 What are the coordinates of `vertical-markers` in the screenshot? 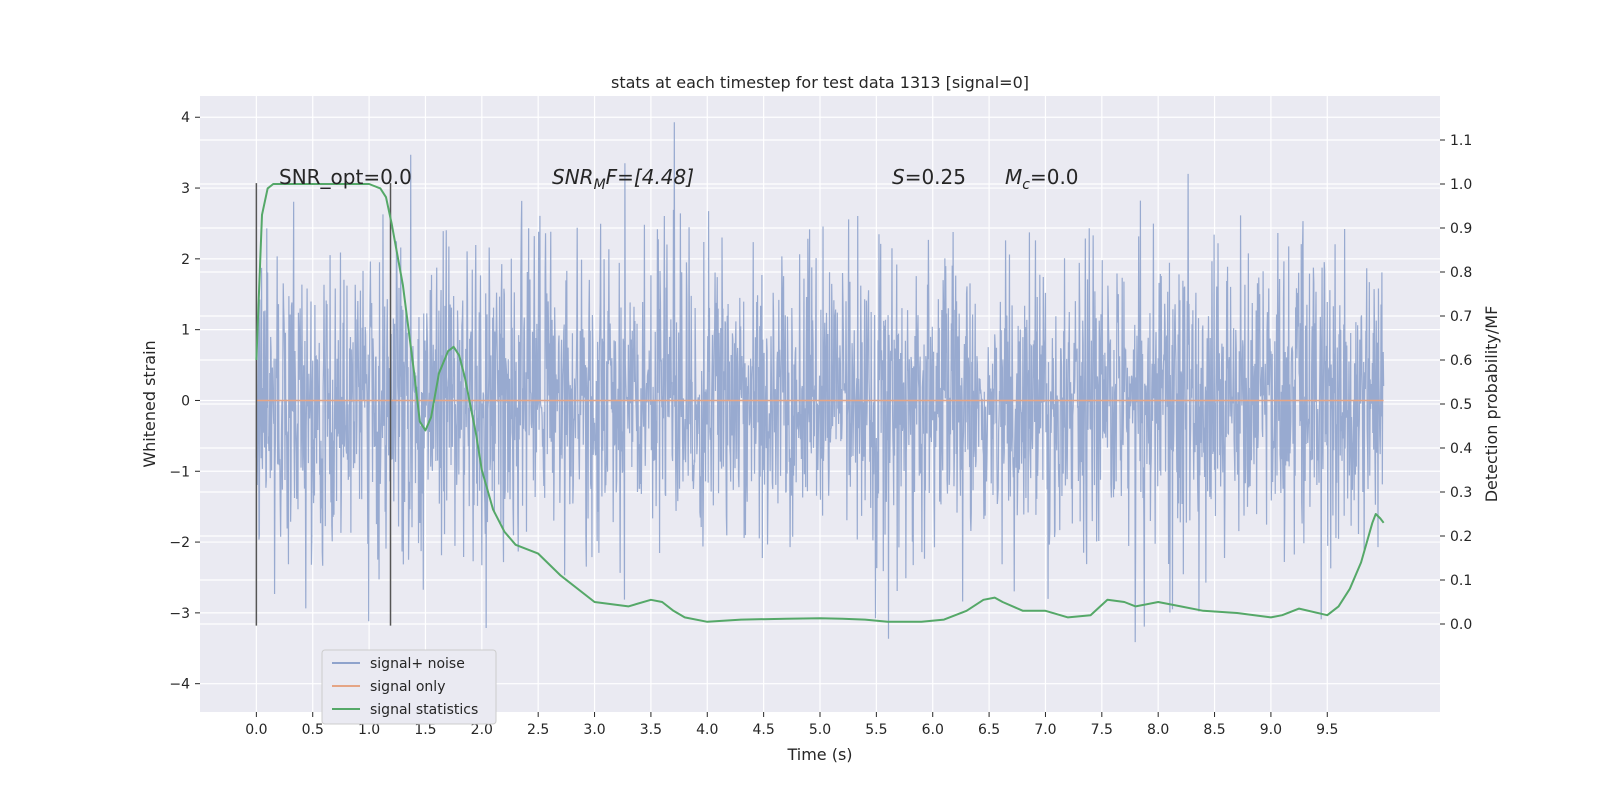 It's located at (323, 404).